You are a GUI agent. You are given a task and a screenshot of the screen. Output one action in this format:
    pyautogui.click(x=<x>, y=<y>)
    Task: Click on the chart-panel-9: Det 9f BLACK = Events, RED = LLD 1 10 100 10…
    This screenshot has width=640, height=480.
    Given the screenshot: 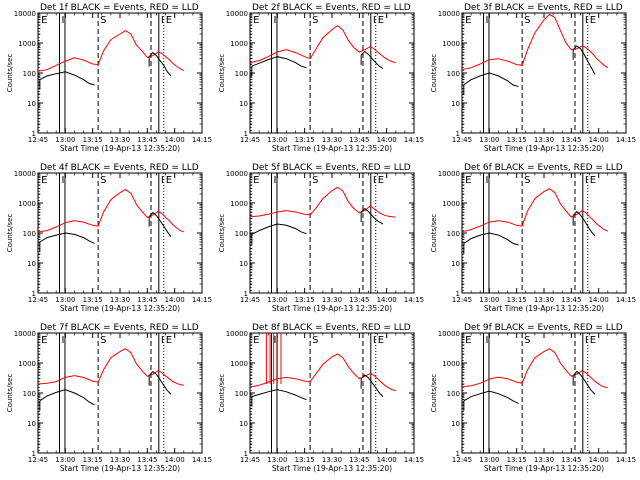 What is the action you would take?
    pyautogui.click(x=533, y=398)
    